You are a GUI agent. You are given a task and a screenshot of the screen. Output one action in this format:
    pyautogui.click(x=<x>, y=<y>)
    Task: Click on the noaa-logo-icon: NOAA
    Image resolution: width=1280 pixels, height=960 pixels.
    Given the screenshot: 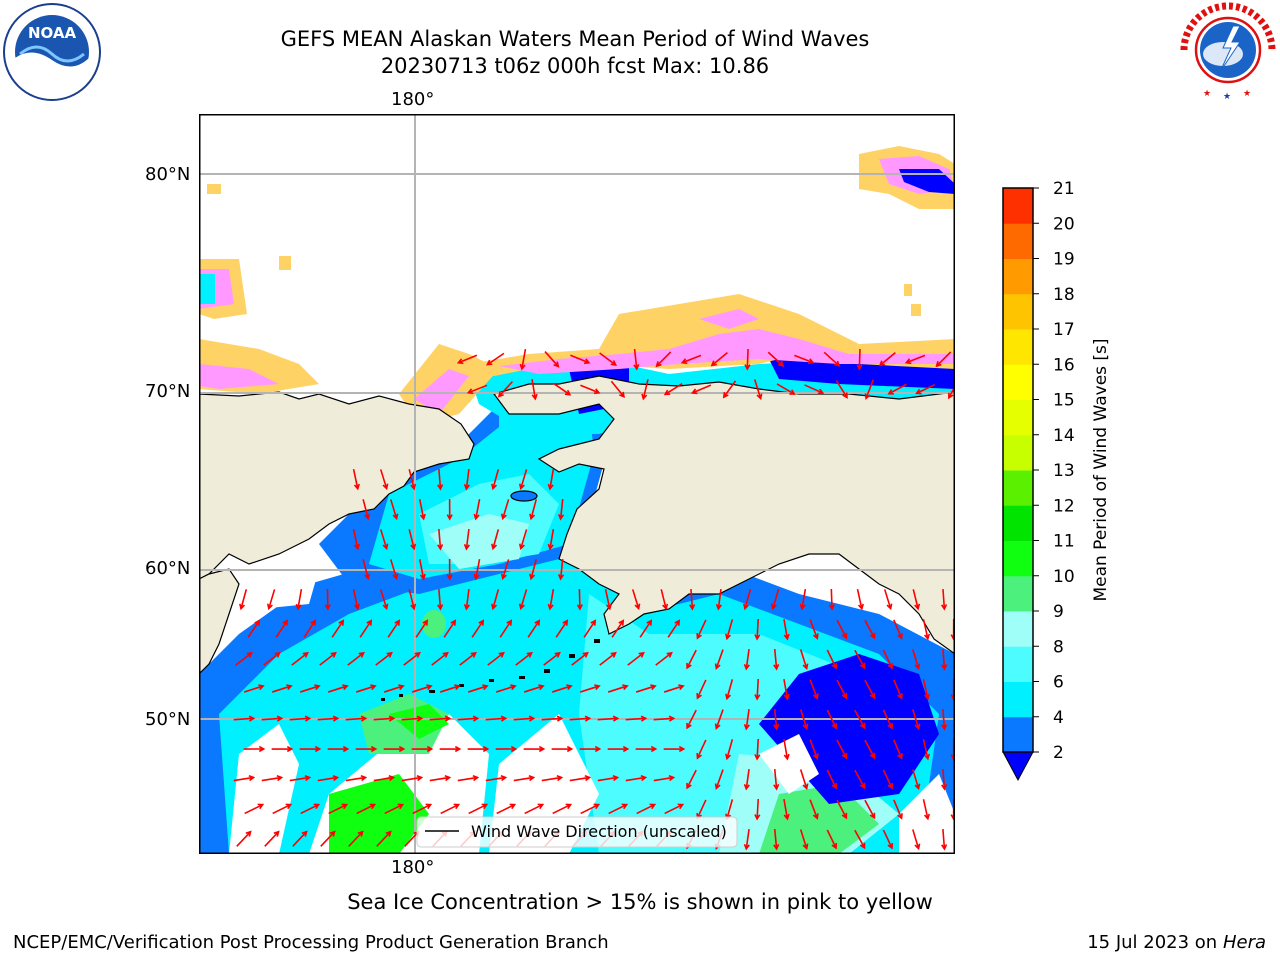 What is the action you would take?
    pyautogui.click(x=52, y=52)
    